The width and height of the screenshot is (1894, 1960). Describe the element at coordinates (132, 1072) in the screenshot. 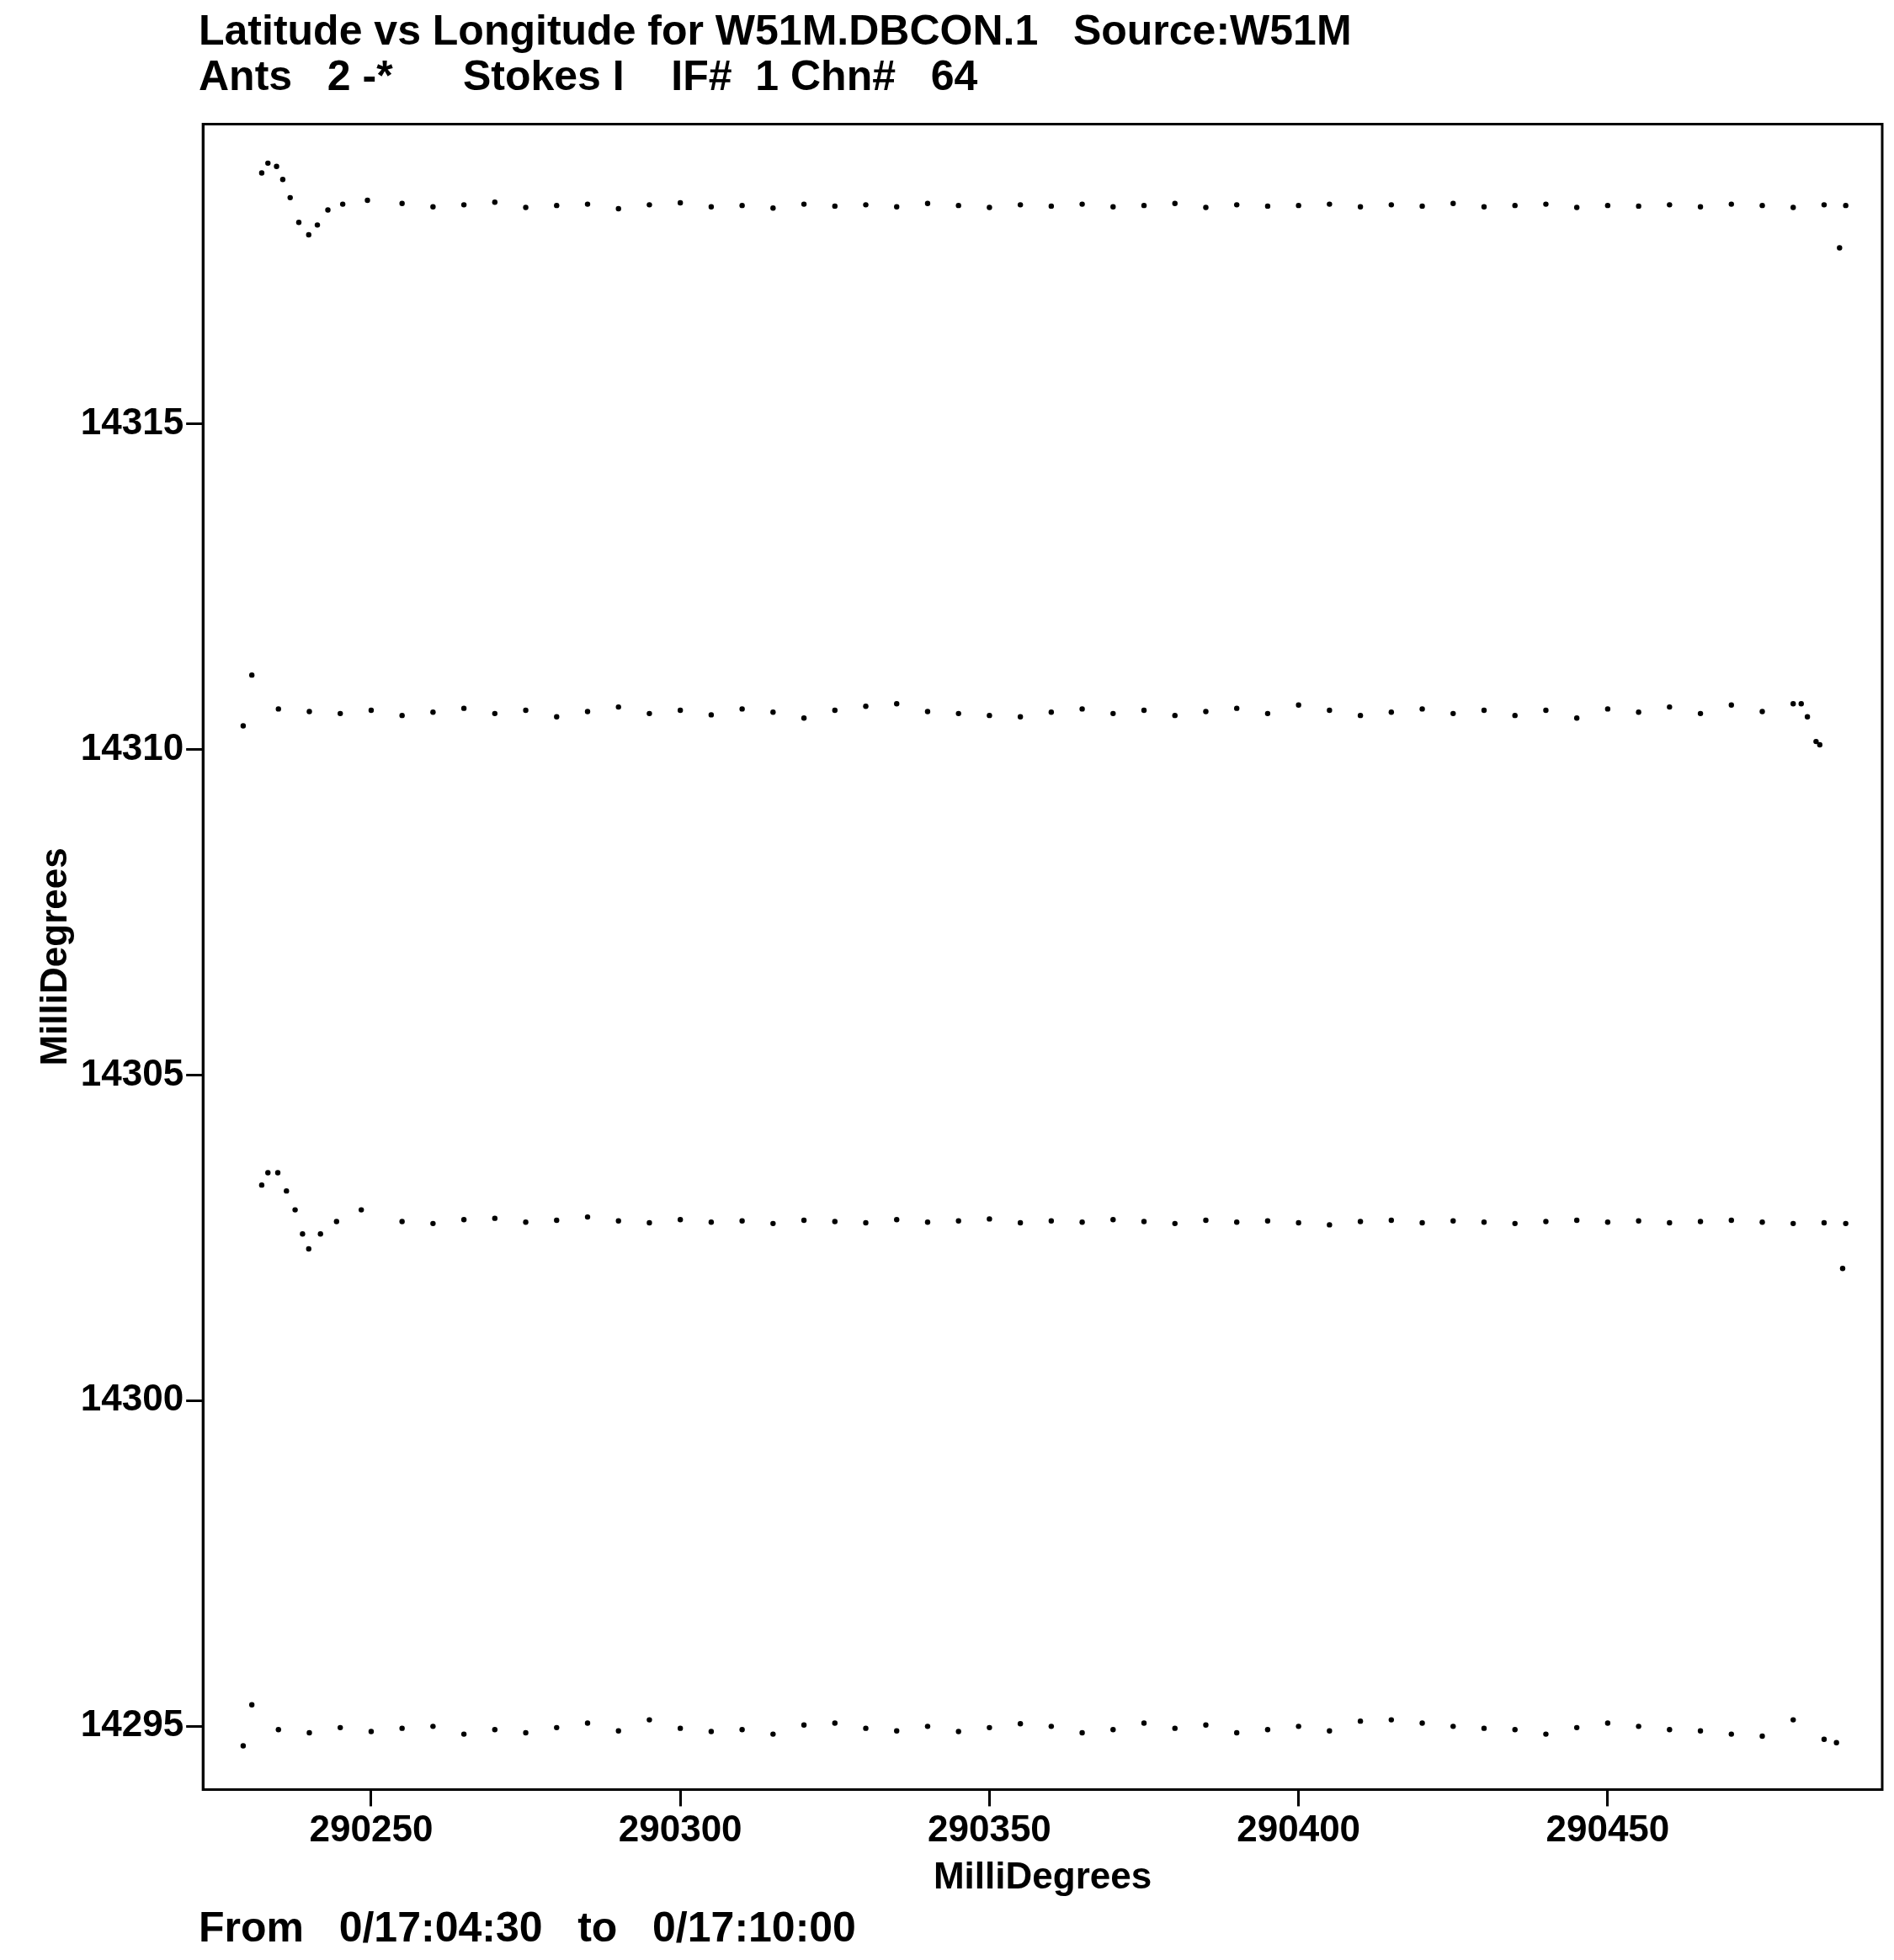

I see `y-tick-label: 14305` at that location.